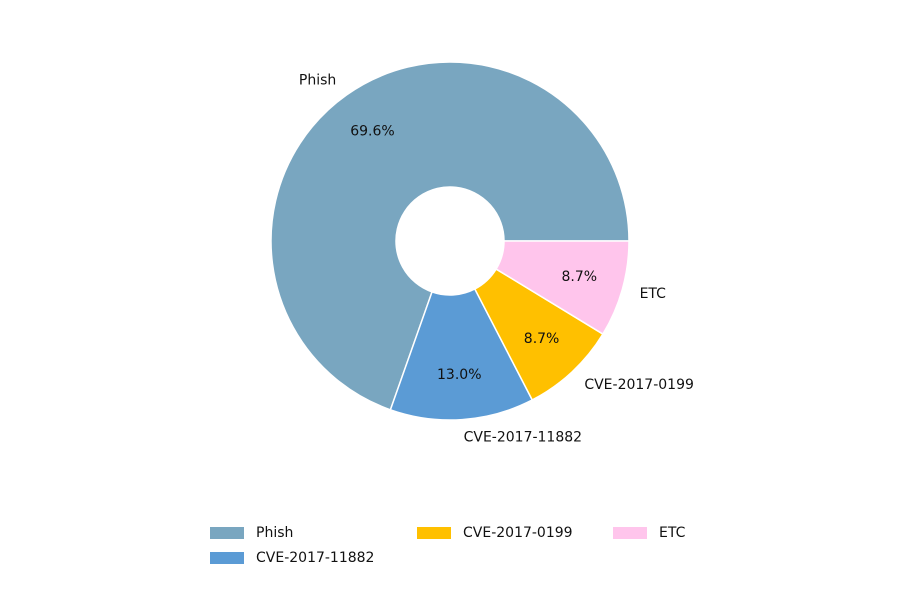 The width and height of the screenshot is (900, 600). I want to click on category-label-cve-2017-11882: CVE-2017-11882, so click(523, 437).